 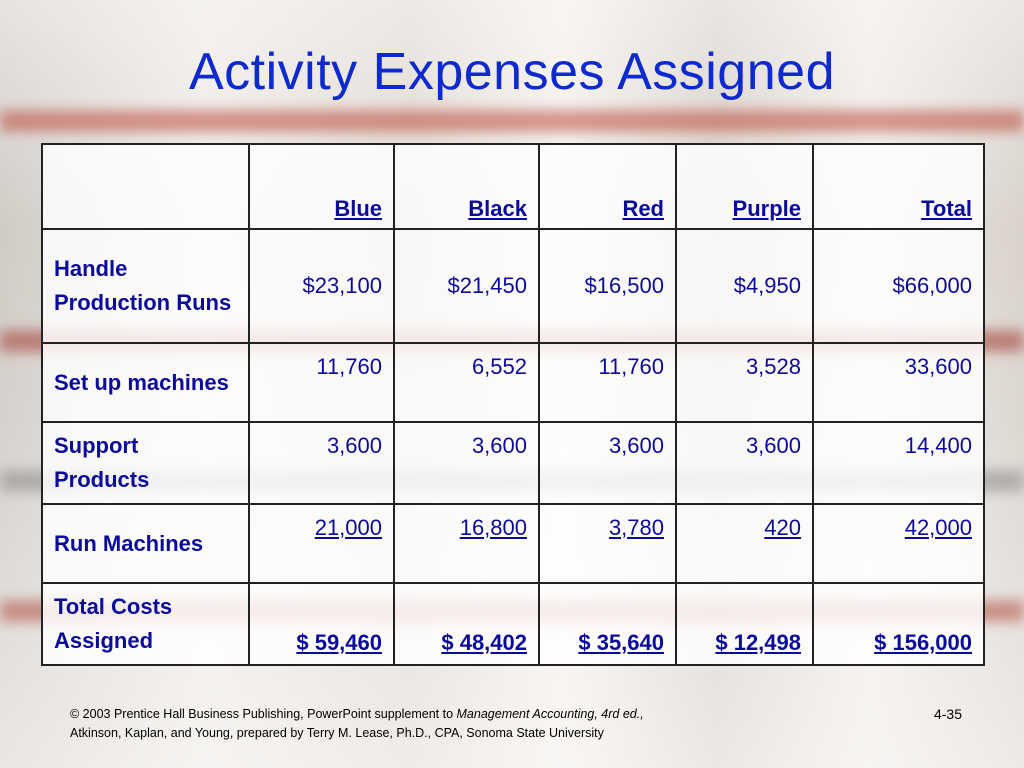 What do you see at coordinates (145, 543) in the screenshot?
I see `row-label: Run Machines` at bounding box center [145, 543].